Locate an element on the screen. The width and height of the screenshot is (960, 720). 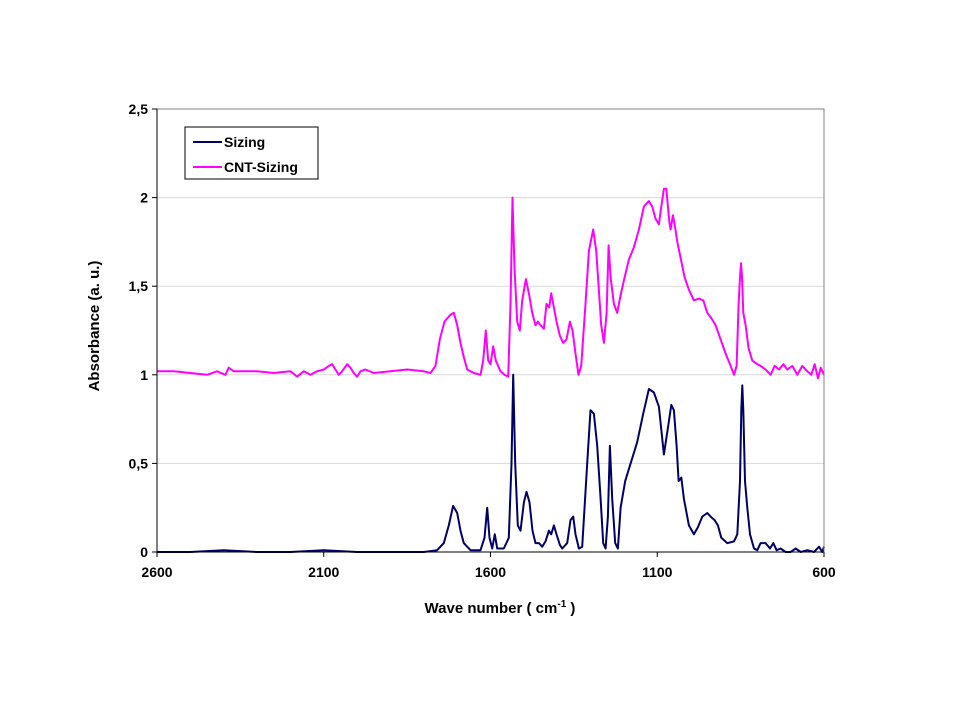
y-tick-label: 2 is located at coordinates (144, 198).